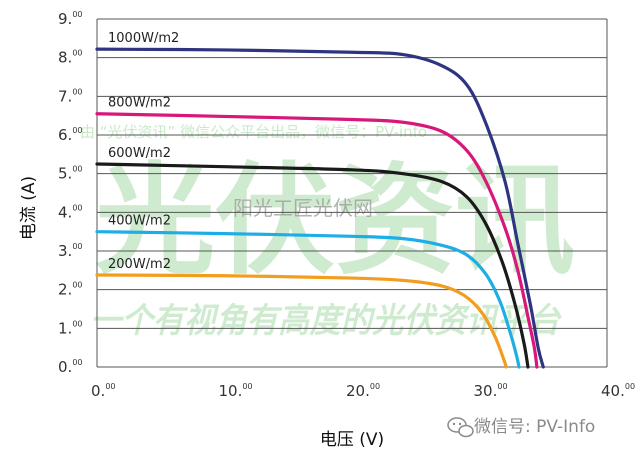 The image size is (640, 460). Describe the element at coordinates (70, 96) in the screenshot. I see `y-tick-label: 7.00` at that location.